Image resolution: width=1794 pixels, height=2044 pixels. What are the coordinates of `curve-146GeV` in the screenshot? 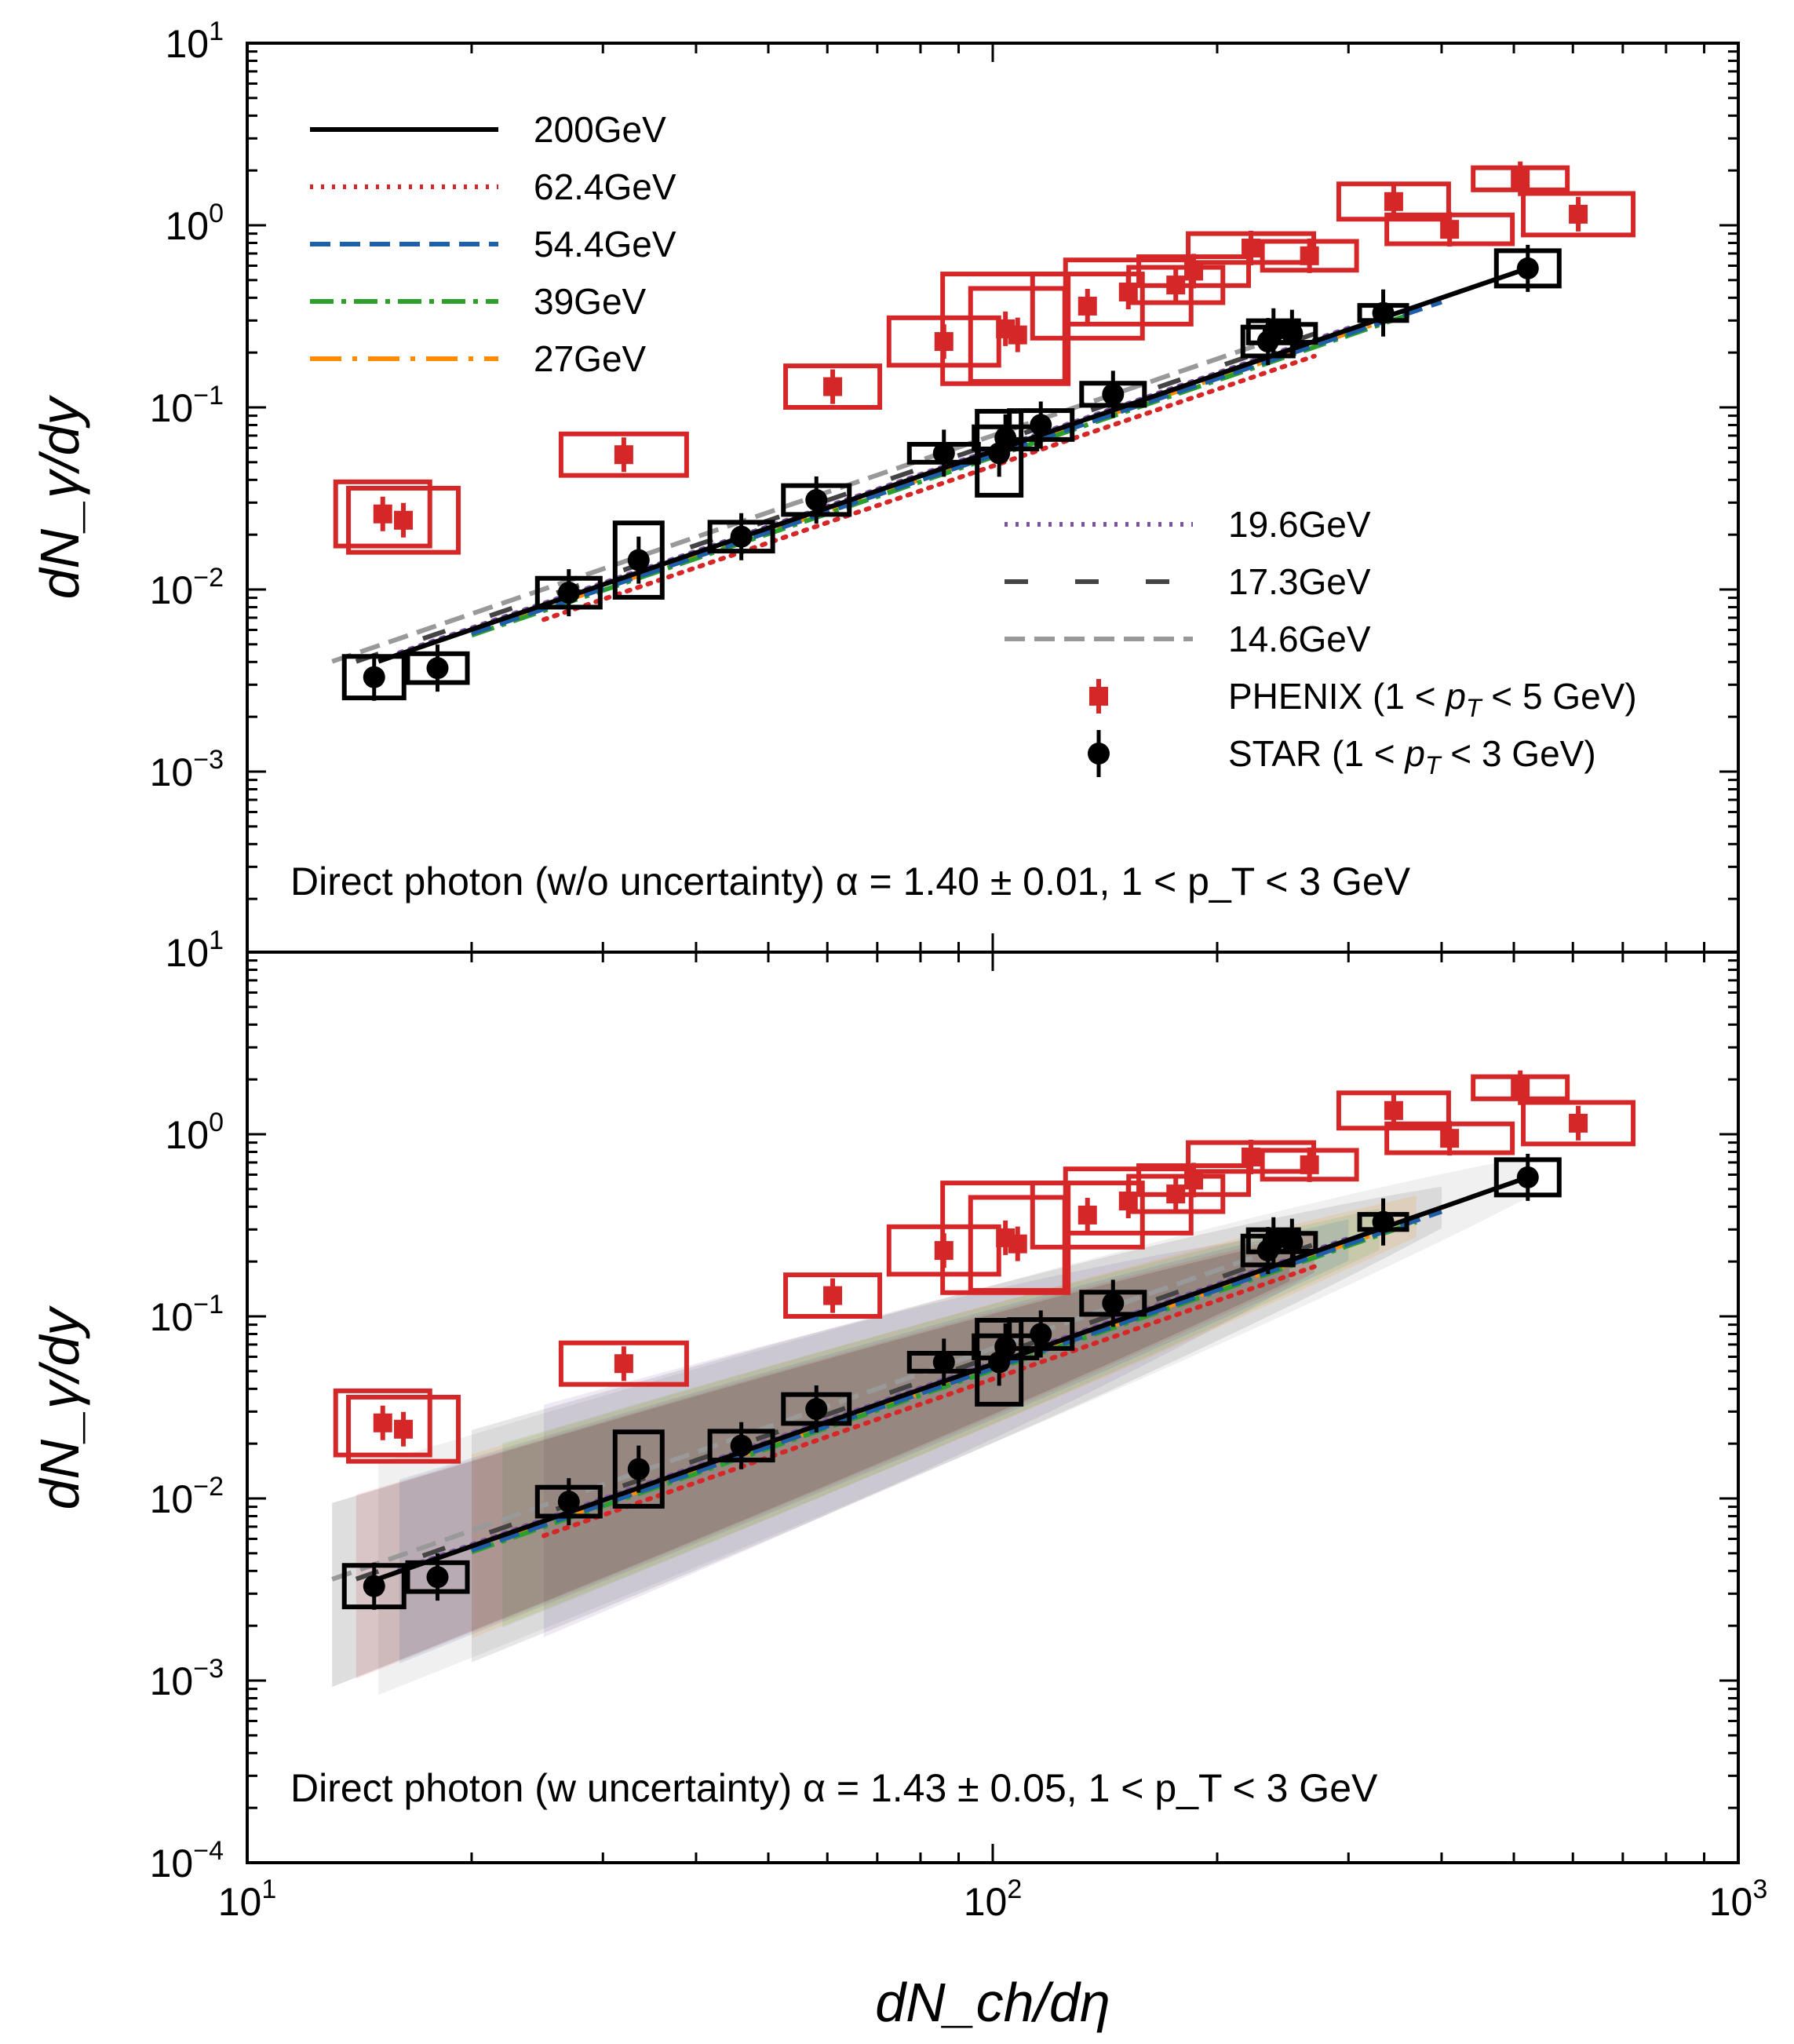 It's located at (810, 497).